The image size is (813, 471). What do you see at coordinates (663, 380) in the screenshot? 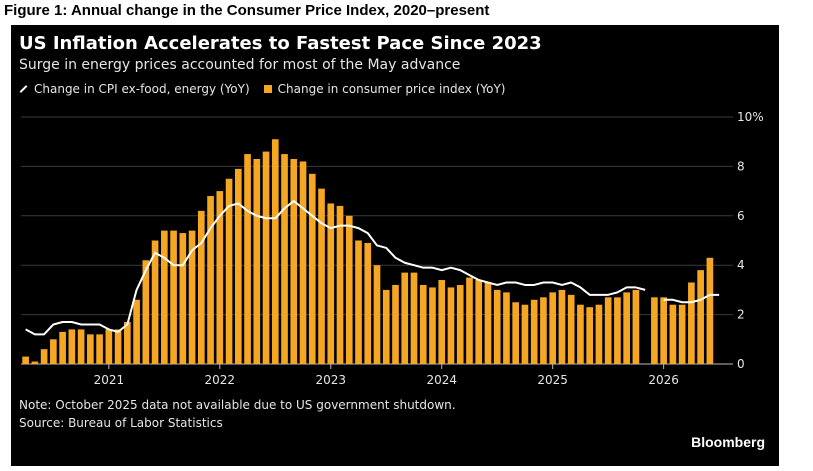
I see `x-tick-label: 2026` at bounding box center [663, 380].